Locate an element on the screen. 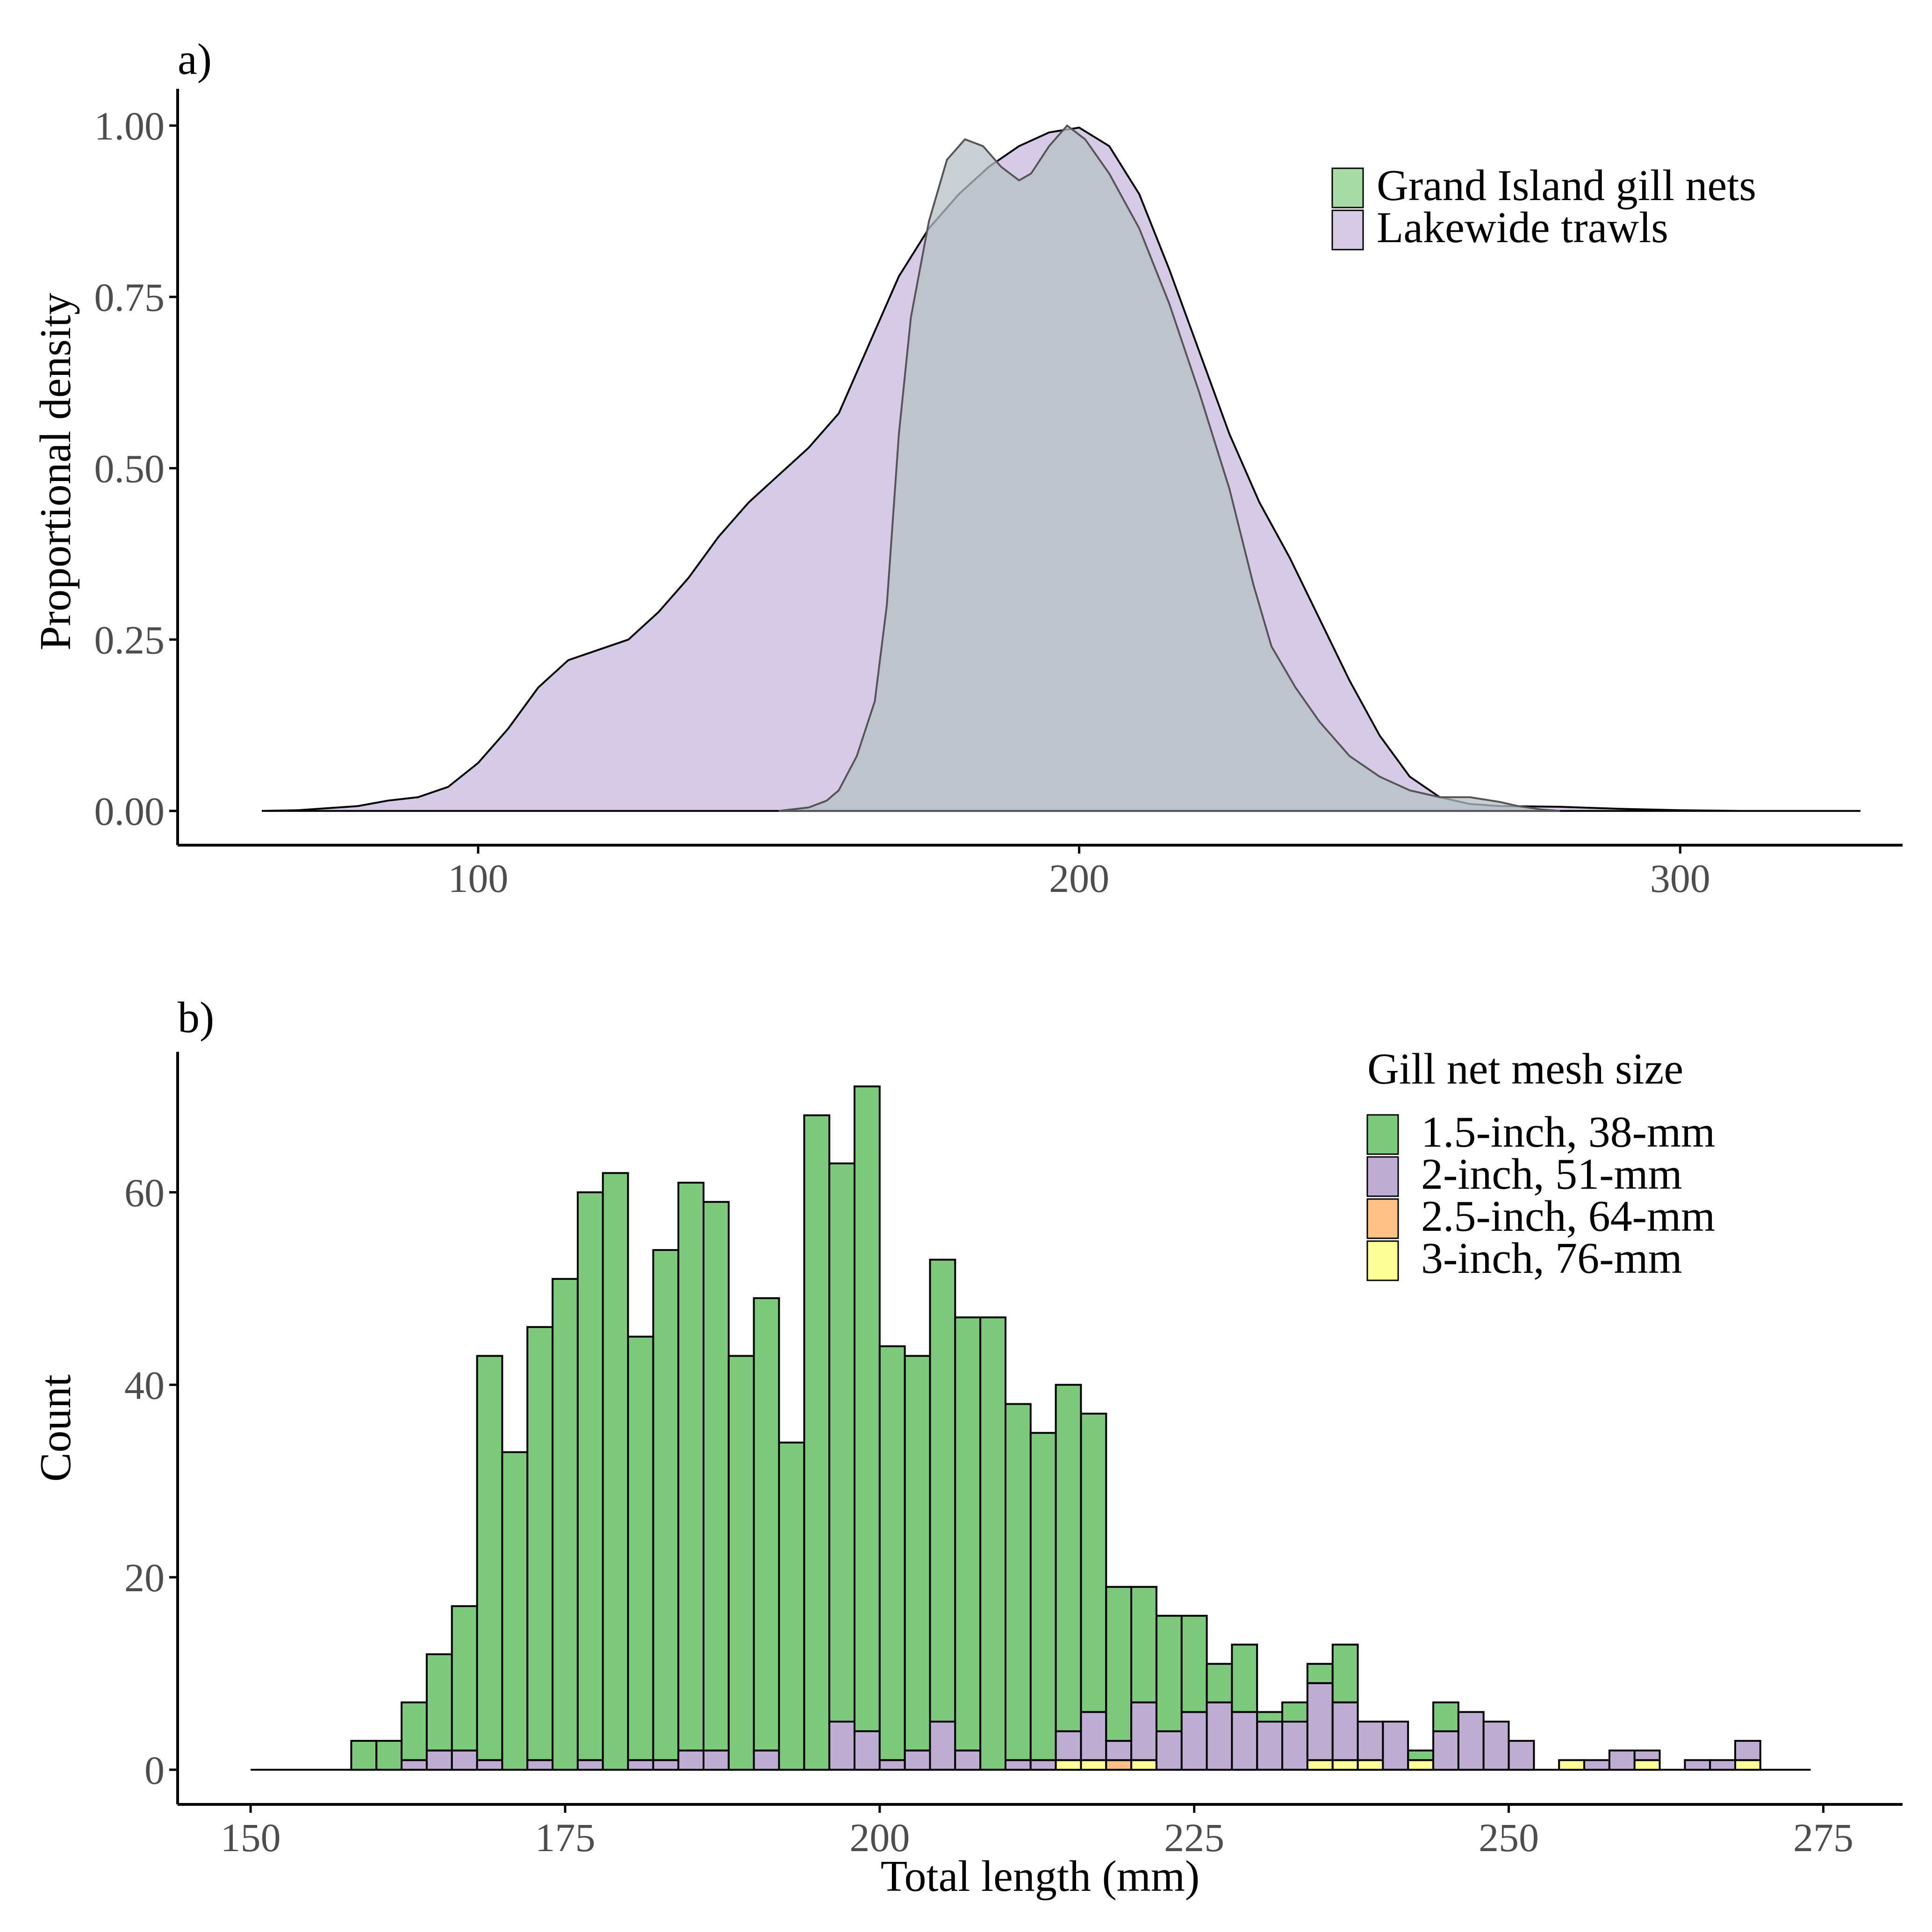 The height and width of the screenshot is (1932, 1932). legend-label: 2.5-inch, 64-mm is located at coordinates (1568, 1216).